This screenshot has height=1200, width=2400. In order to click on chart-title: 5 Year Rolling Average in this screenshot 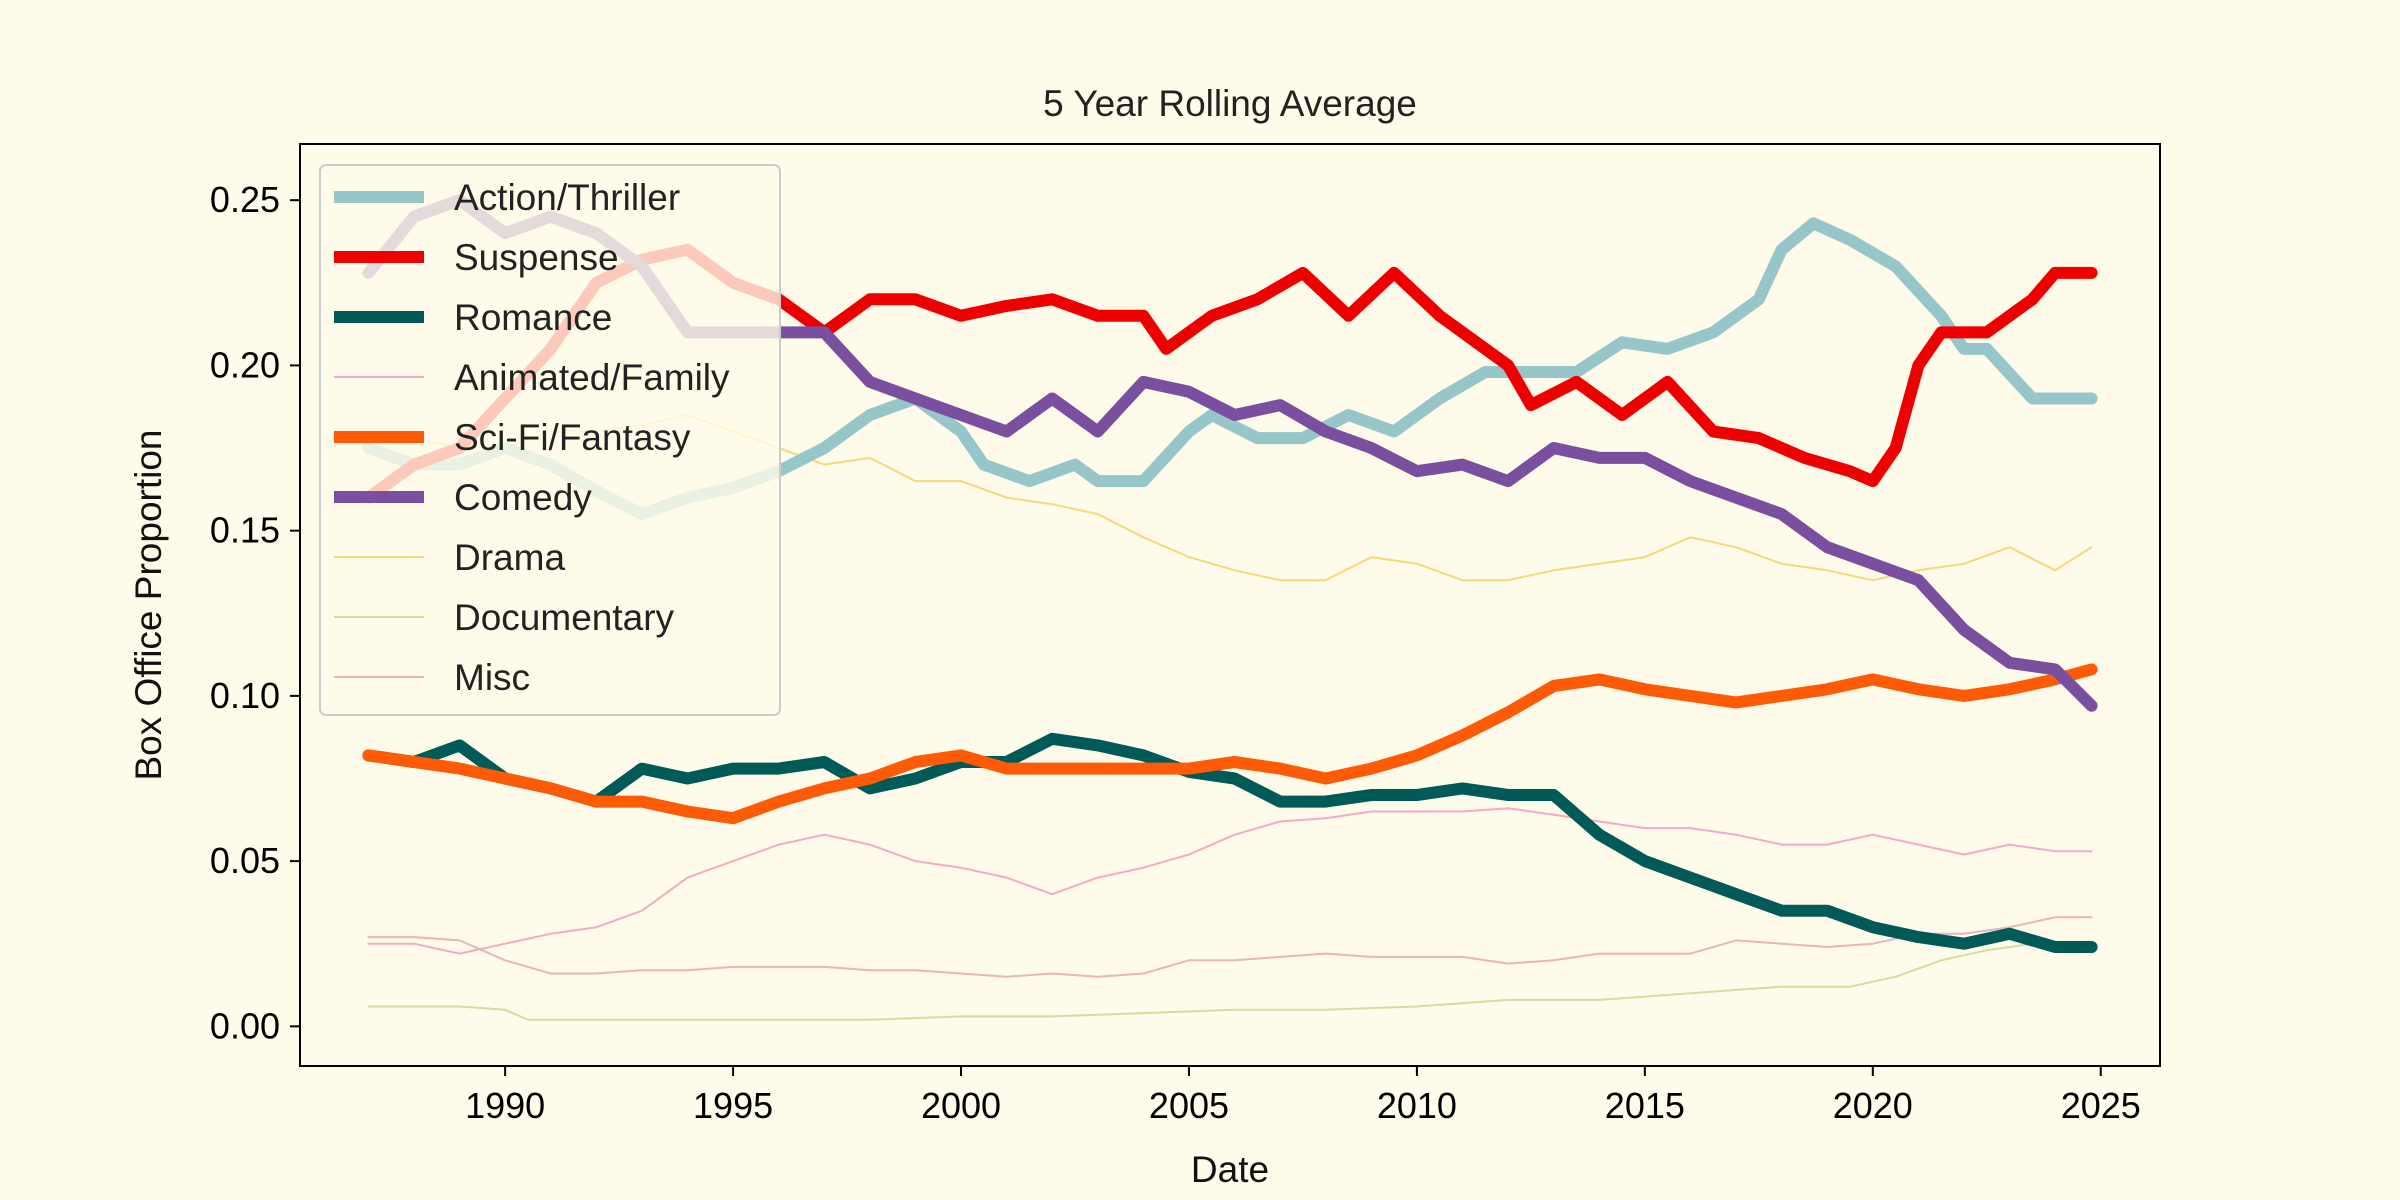, I will do `click(1230, 103)`.